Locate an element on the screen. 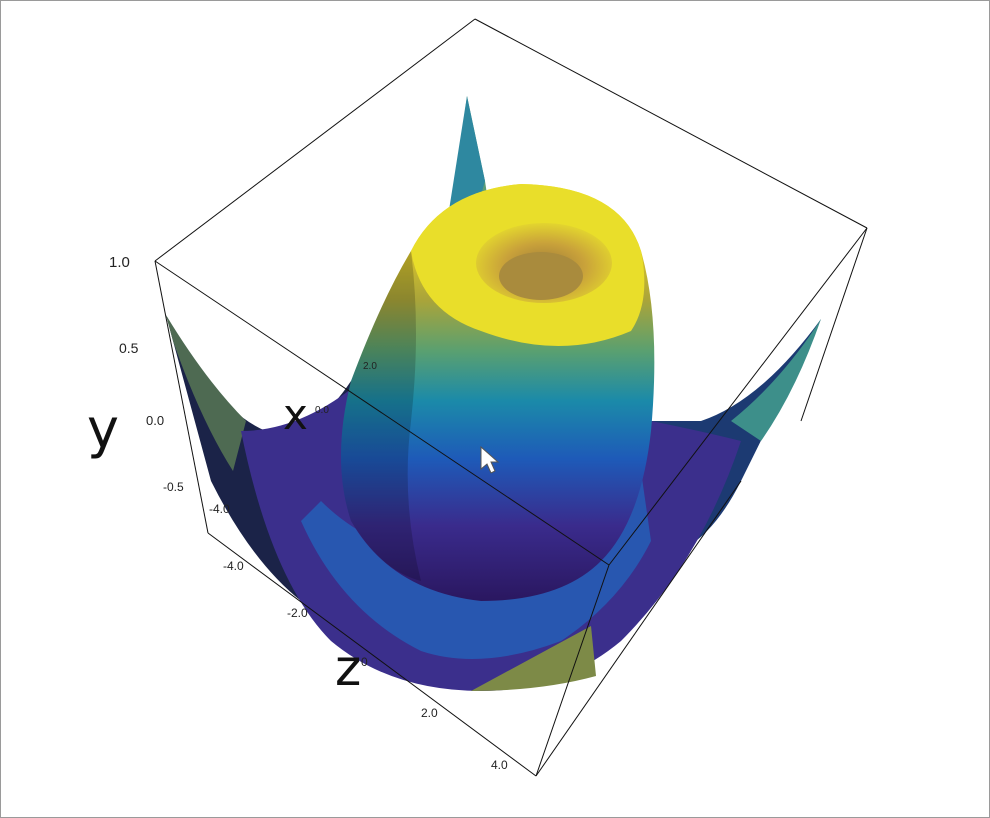 Image resolution: width=990 pixels, height=818 pixels. mouse-cursor-icon is located at coordinates (490, 459).